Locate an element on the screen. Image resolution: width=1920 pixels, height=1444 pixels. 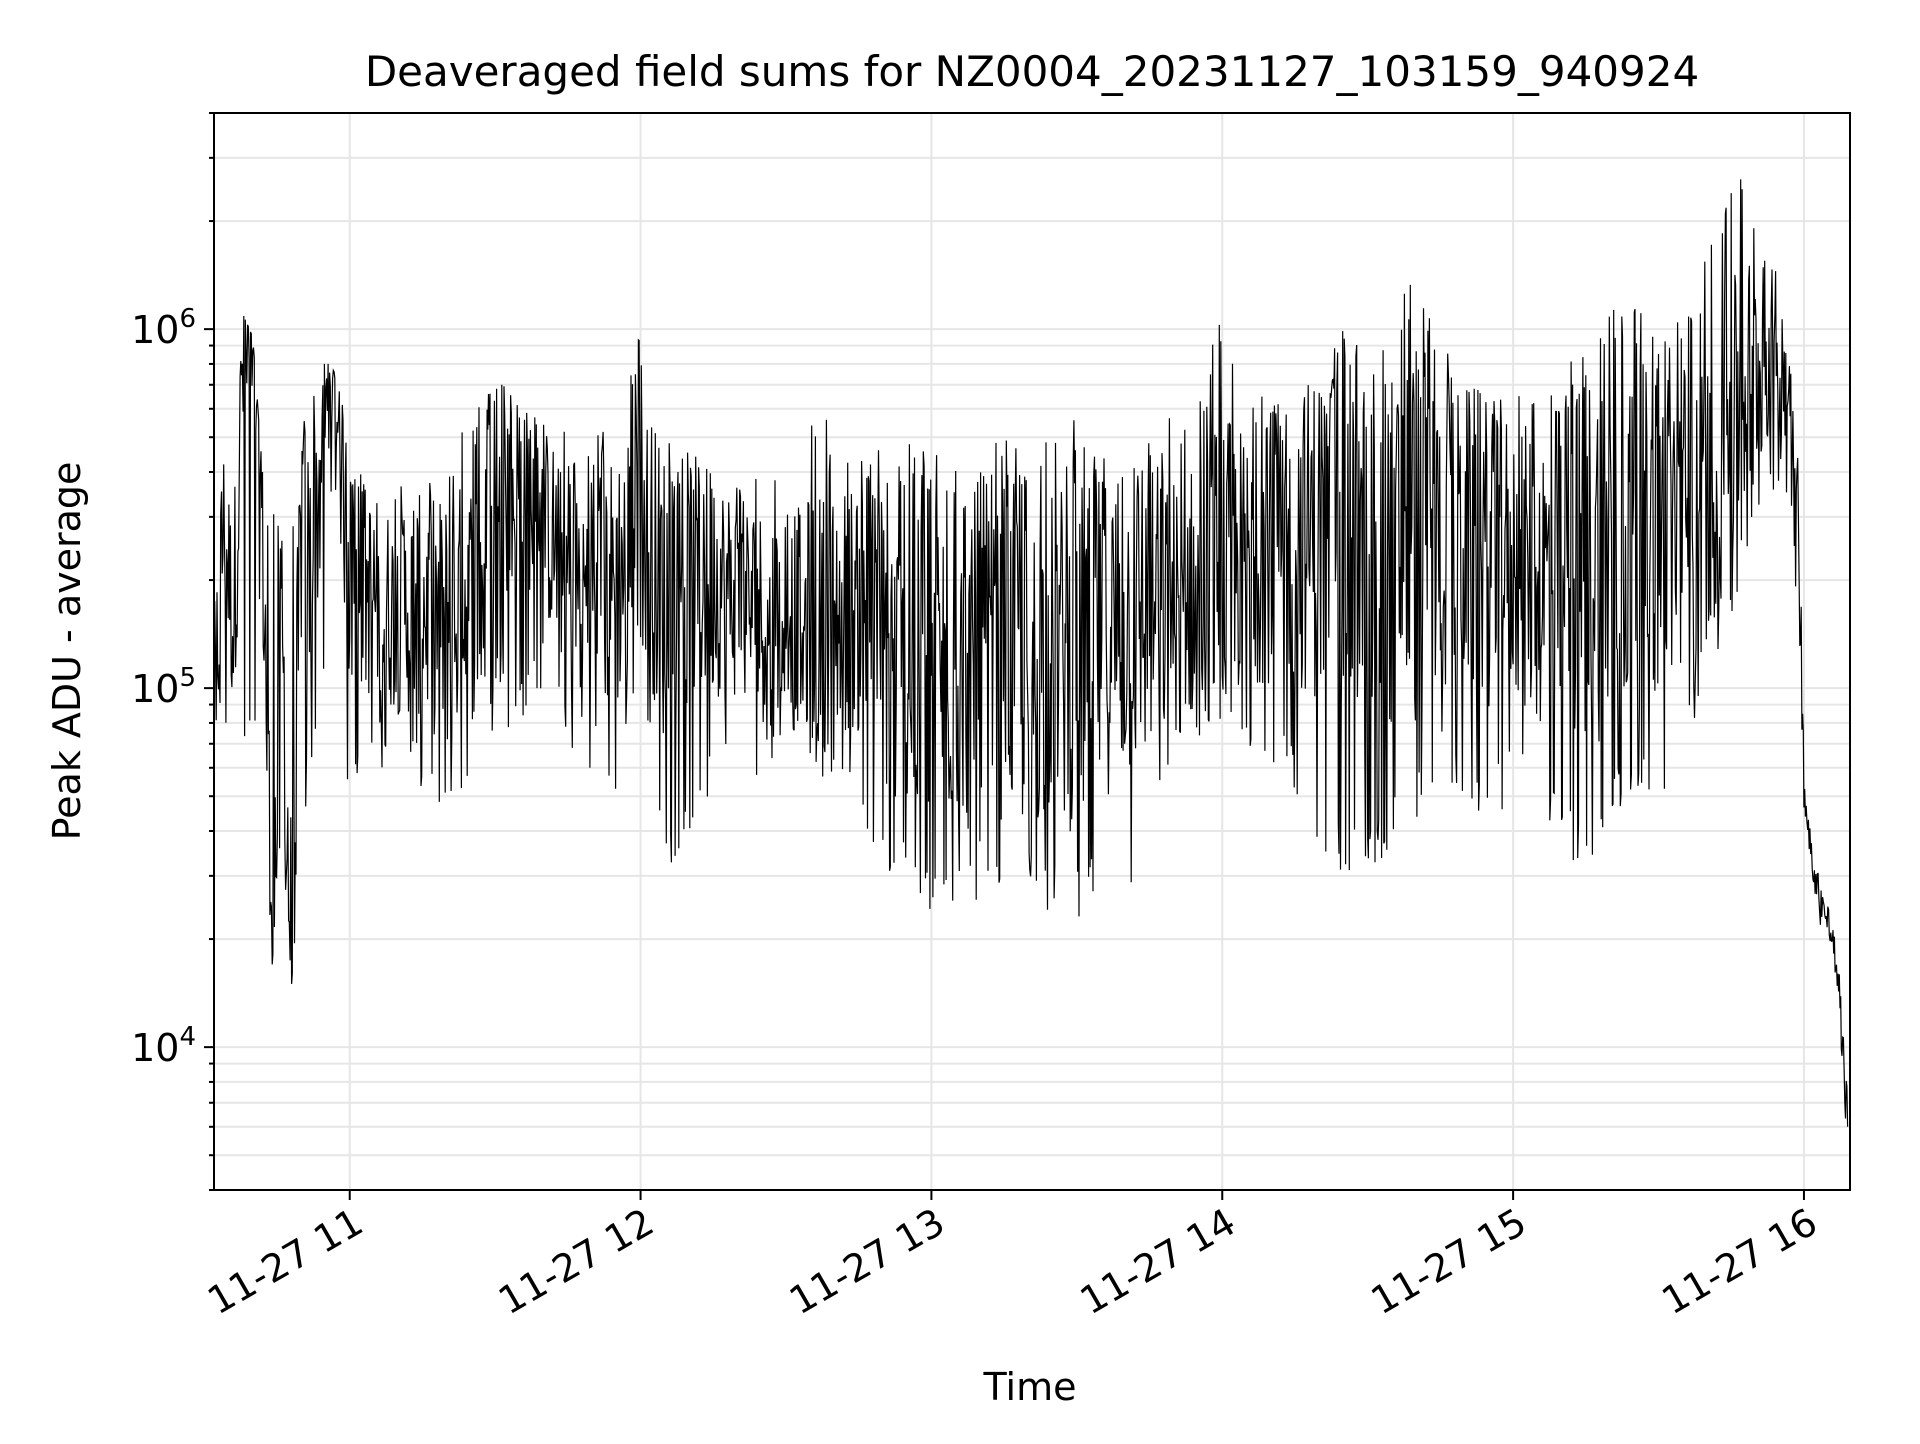
y-tick-label-exponent: 6 is located at coordinates (187, 319).